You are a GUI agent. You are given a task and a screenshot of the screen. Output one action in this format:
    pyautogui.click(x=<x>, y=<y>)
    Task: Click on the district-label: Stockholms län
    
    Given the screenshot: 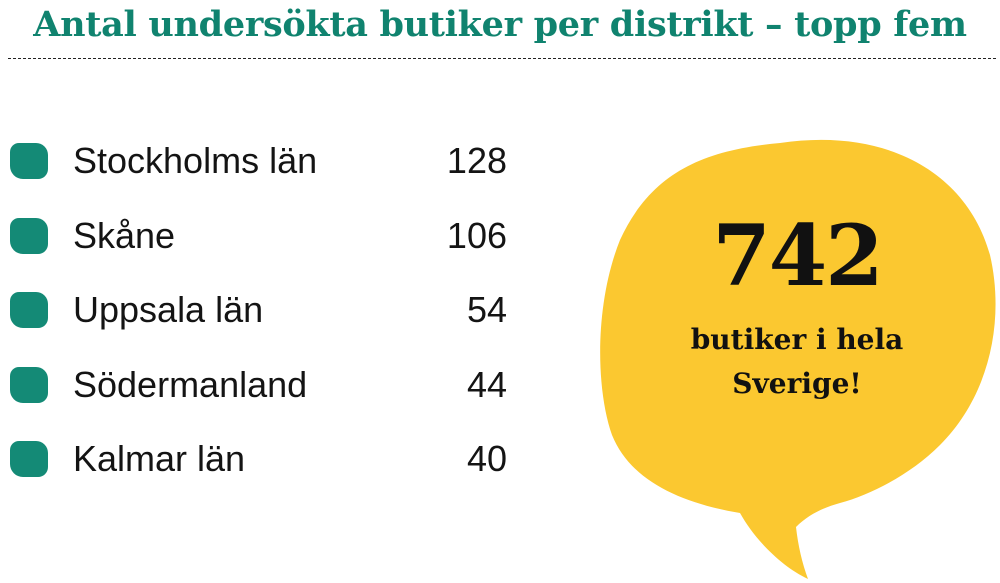 What is the action you would take?
    pyautogui.click(x=195, y=160)
    